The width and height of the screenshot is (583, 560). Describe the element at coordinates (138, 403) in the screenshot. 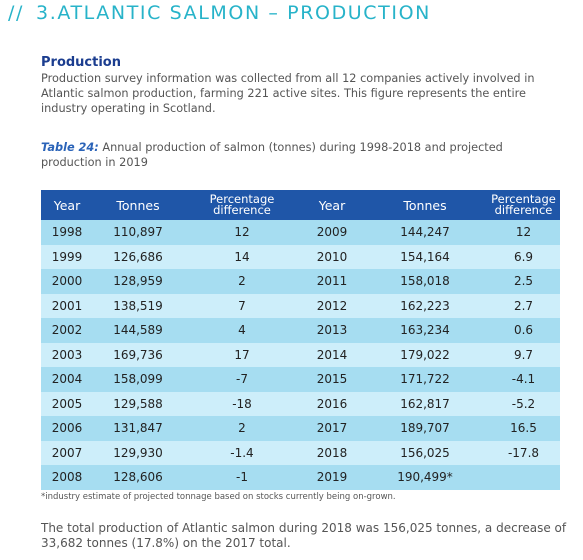

I see `cell-tonnes: 129,588` at that location.